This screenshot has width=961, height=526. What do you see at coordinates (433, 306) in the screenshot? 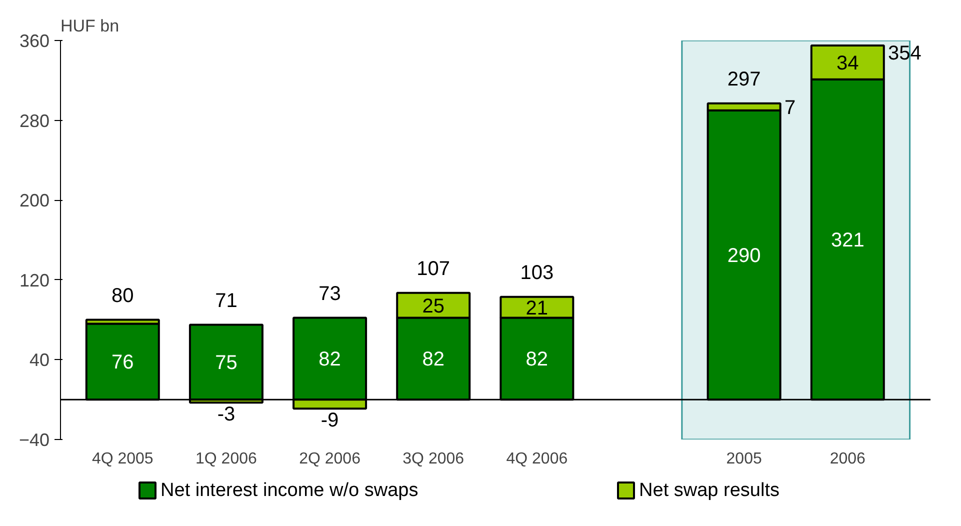
I see `data-label: 25` at bounding box center [433, 306].